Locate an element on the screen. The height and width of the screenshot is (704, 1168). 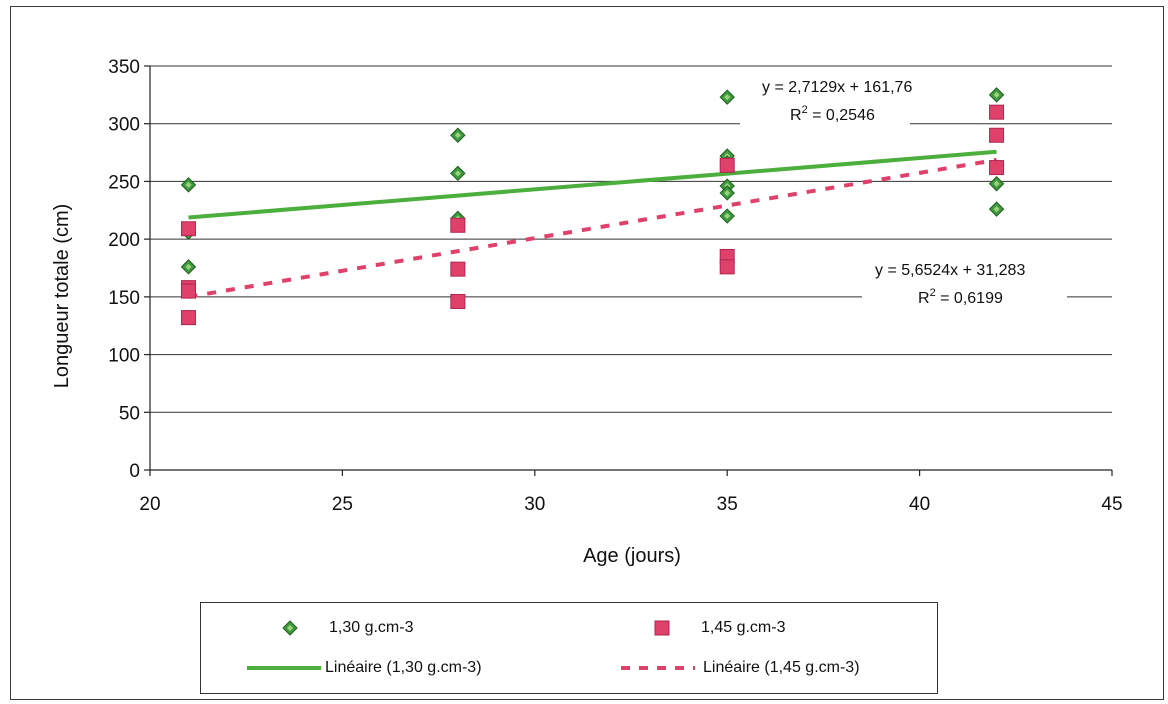
legend-label: Linéaire (1,30 g.cm-3) is located at coordinates (403, 667).